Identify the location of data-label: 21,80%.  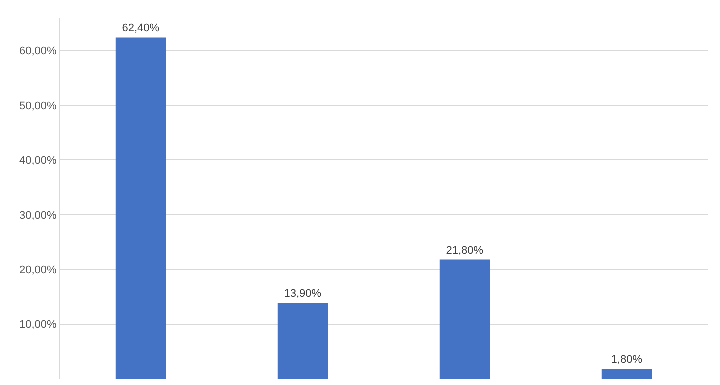
(465, 250).